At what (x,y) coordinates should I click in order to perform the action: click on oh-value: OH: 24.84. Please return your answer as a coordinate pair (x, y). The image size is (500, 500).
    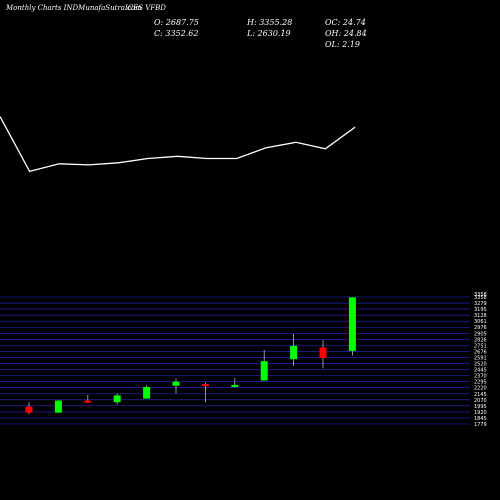
    Looking at the image, I should click on (346, 33).